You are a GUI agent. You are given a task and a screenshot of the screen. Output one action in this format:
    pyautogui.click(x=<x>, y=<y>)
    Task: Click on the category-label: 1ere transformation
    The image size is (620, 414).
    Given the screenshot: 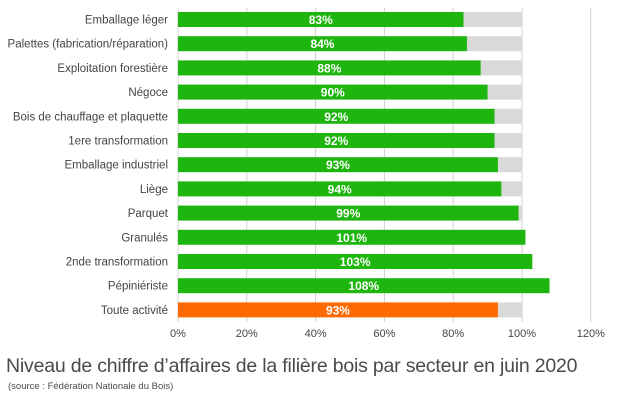 What is the action you would take?
    pyautogui.click(x=118, y=142)
    